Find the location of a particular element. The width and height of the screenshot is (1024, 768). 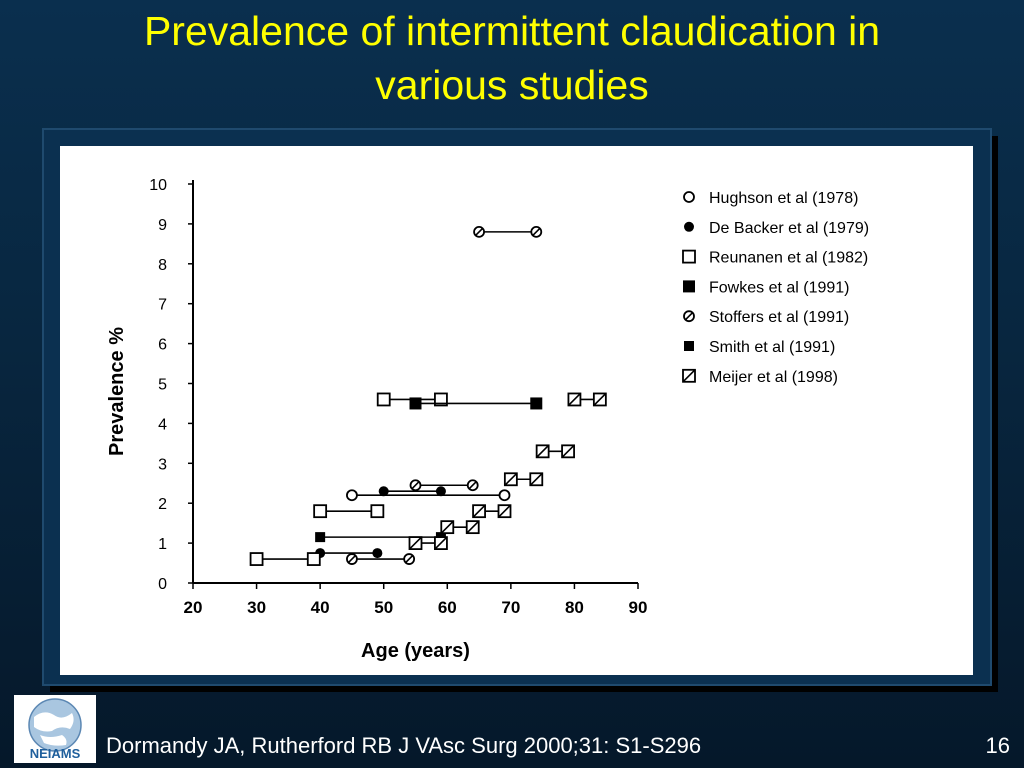

y-tick-label: 9 is located at coordinates (162, 225).